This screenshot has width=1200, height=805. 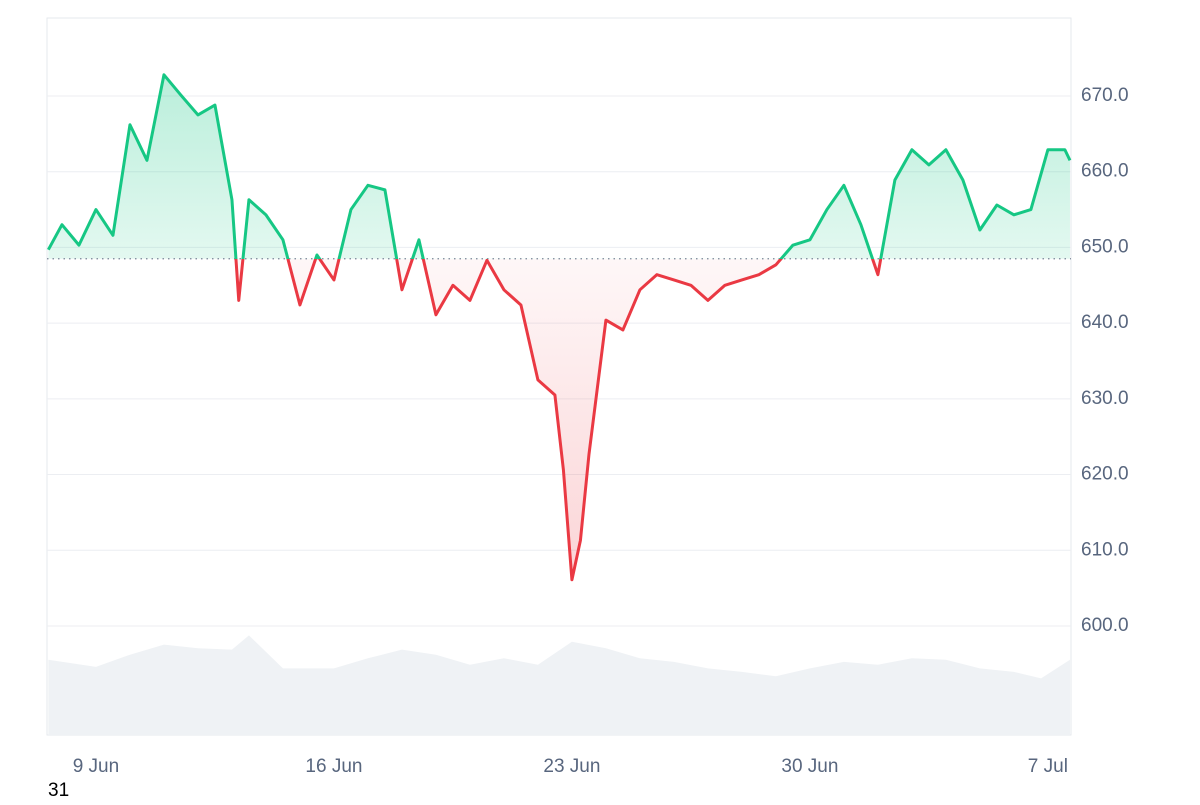 I want to click on y-tick-label: 670.0, so click(x=1105, y=95).